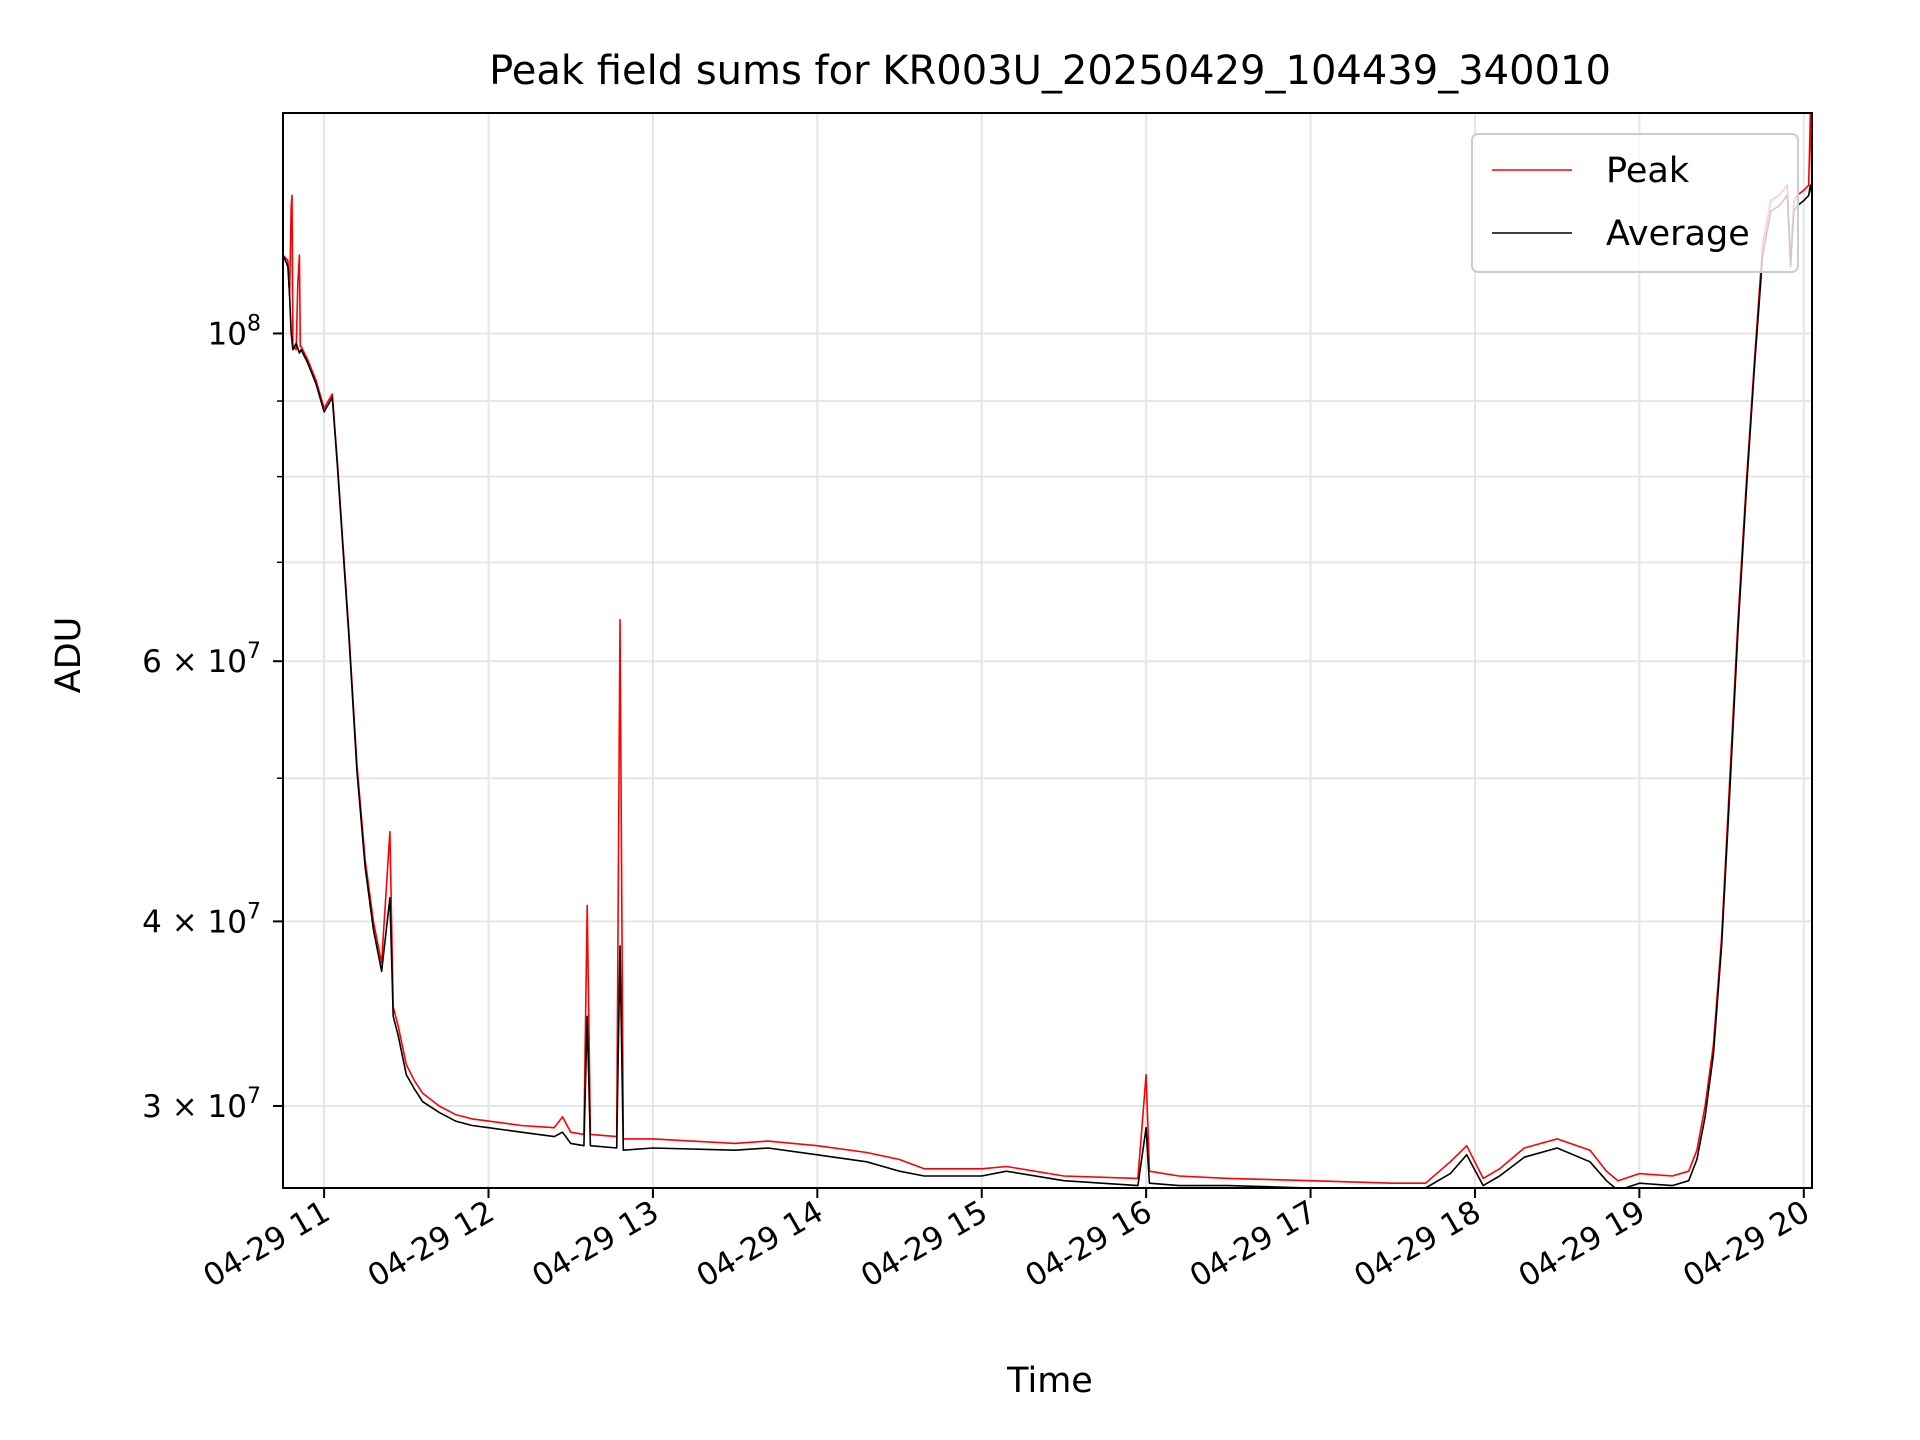 This screenshot has height=1440, width=1920. Describe the element at coordinates (69, 655) in the screenshot. I see `y-axis-label: ADU` at that location.